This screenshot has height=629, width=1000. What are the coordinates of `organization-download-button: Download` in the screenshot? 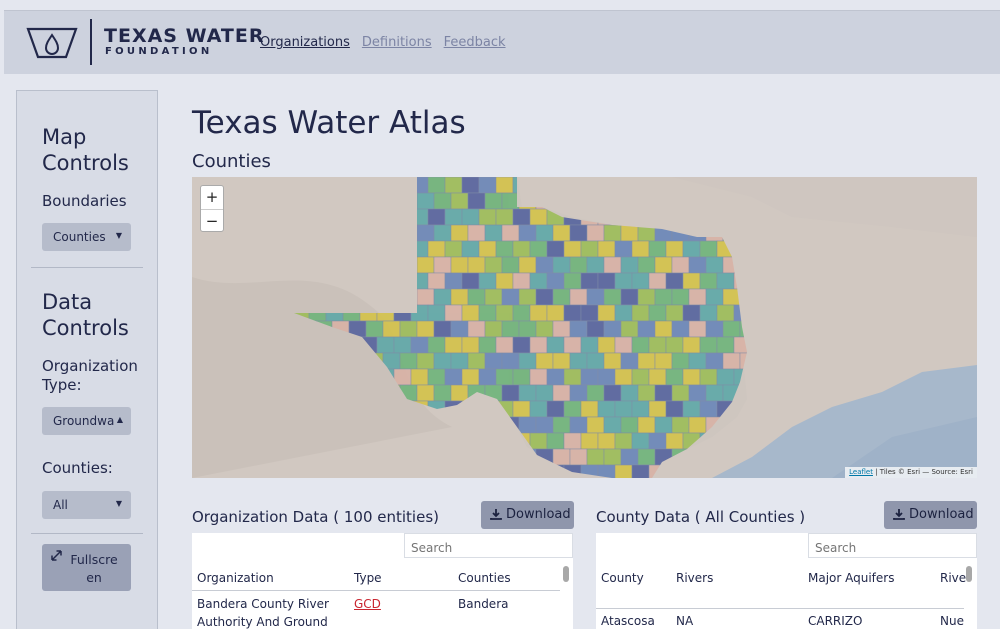 It's located at (527, 515).